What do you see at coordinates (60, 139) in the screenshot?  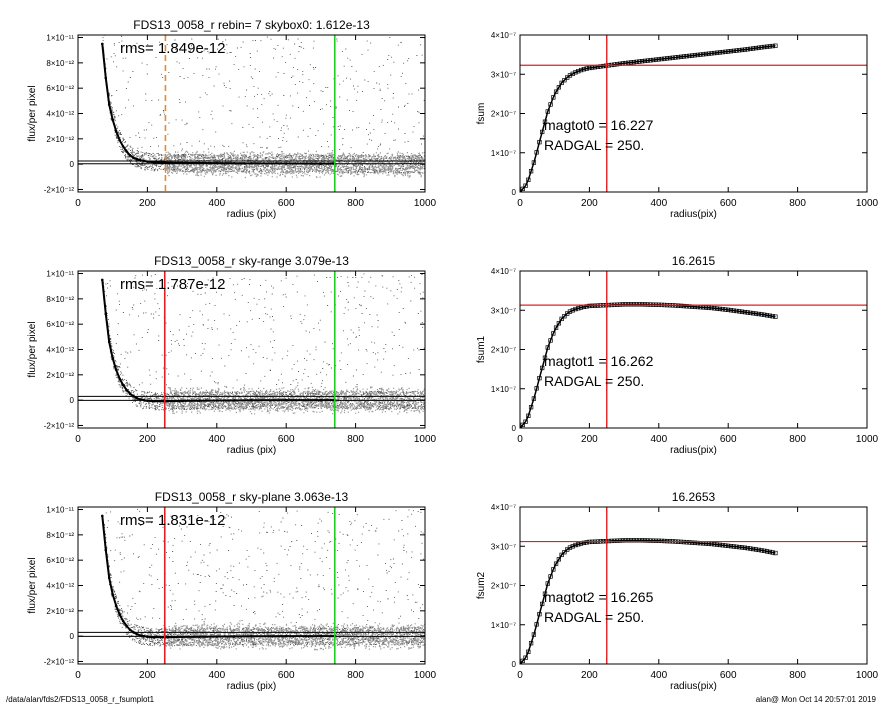 I see `y-tick-label: 2×10⁻¹²` at bounding box center [60, 139].